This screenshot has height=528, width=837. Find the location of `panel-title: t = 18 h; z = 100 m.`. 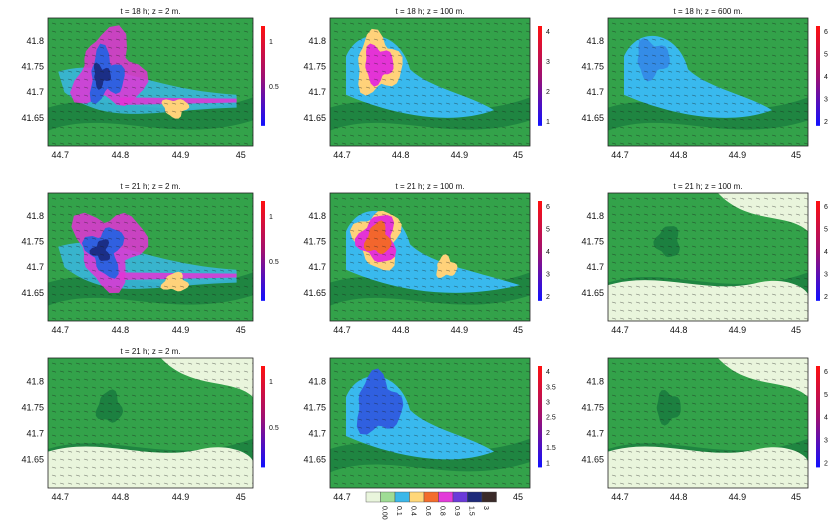

panel-title: t = 18 h; z = 100 m. is located at coordinates (430, 11).